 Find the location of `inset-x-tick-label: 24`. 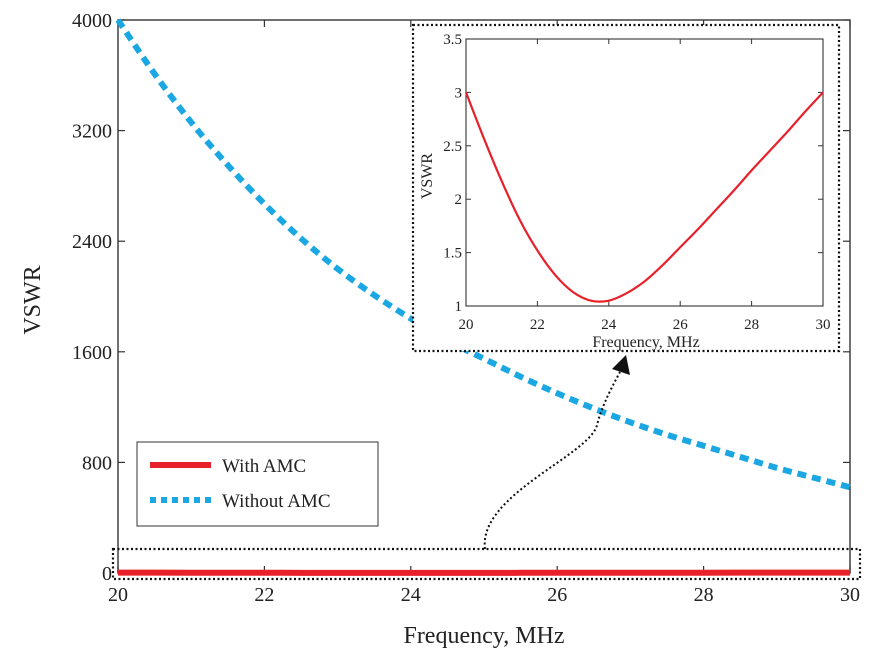

inset-x-tick-label: 24 is located at coordinates (609, 325).